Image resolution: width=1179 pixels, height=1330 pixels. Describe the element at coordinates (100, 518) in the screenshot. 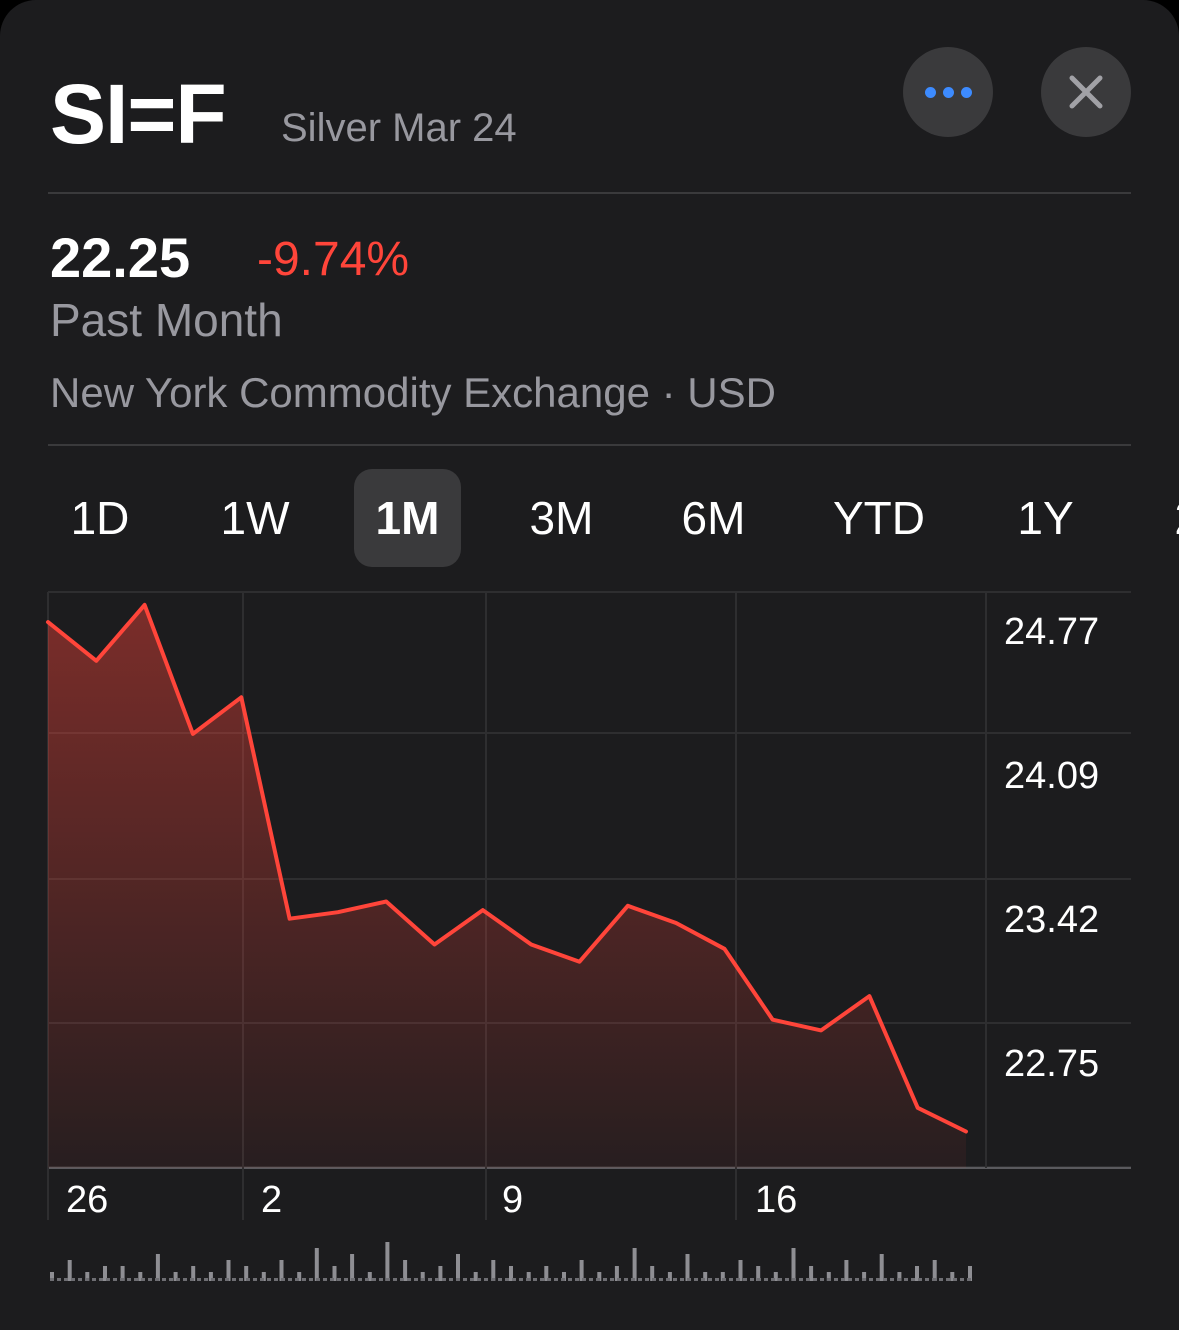

I see `range-1d: 1D` at that location.